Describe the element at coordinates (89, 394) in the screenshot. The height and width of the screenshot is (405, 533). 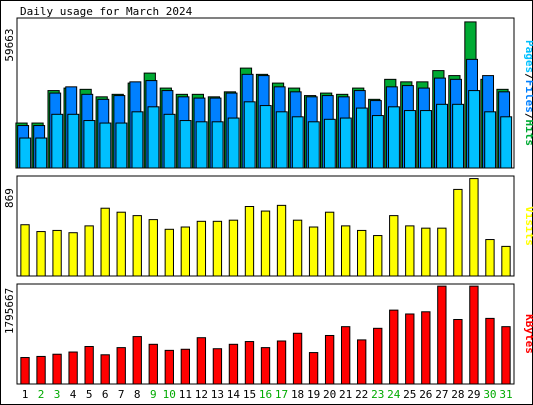
I see `day-label-5: 5` at that location.